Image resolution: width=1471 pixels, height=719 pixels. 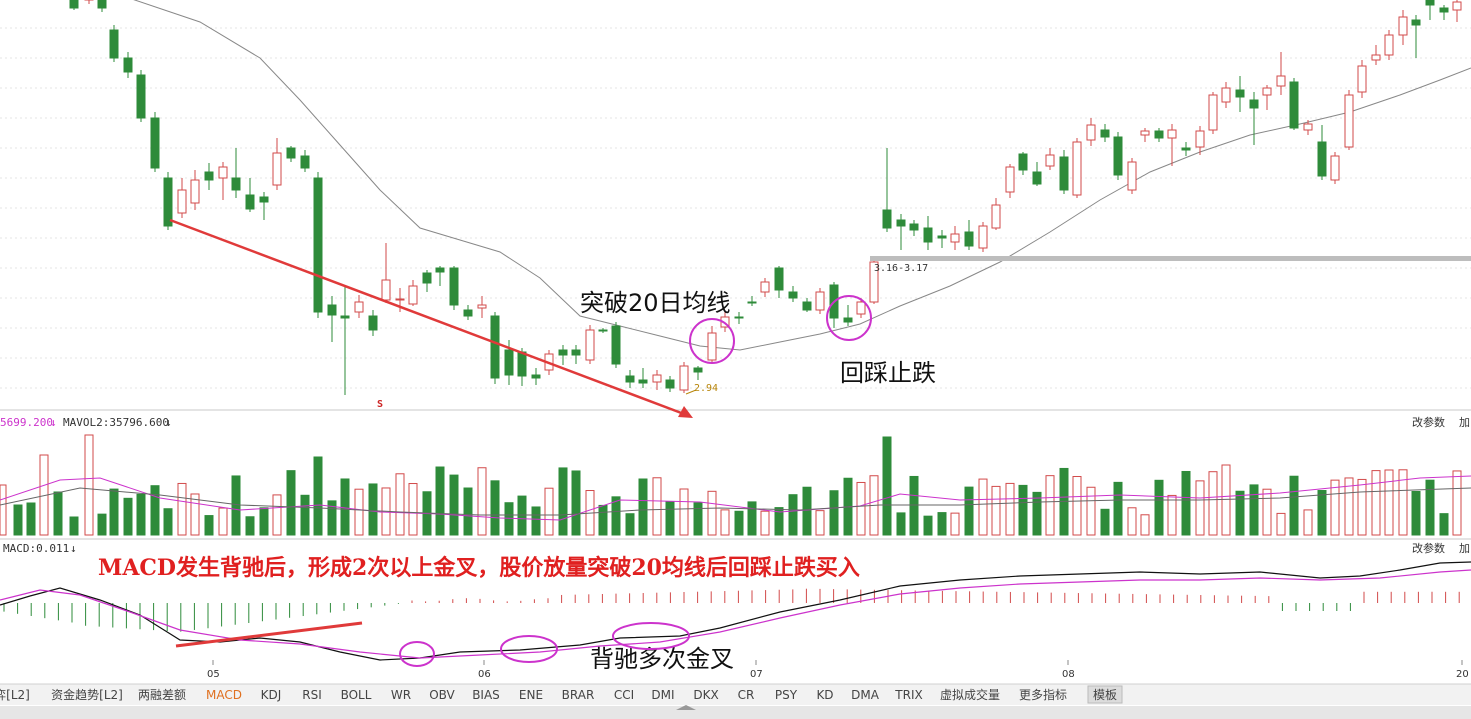 What do you see at coordinates (662, 695) in the screenshot?
I see `tab-item: DMI` at bounding box center [662, 695].